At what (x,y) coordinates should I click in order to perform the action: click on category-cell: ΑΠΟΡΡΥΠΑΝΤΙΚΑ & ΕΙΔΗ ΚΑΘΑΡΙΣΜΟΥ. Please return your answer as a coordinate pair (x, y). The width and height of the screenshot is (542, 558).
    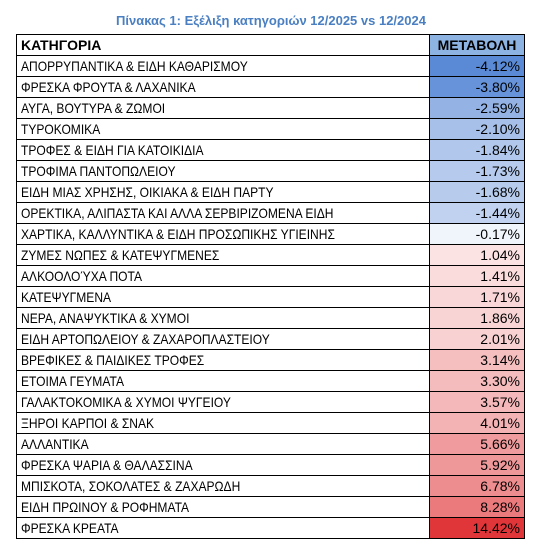
    Looking at the image, I should click on (223, 66).